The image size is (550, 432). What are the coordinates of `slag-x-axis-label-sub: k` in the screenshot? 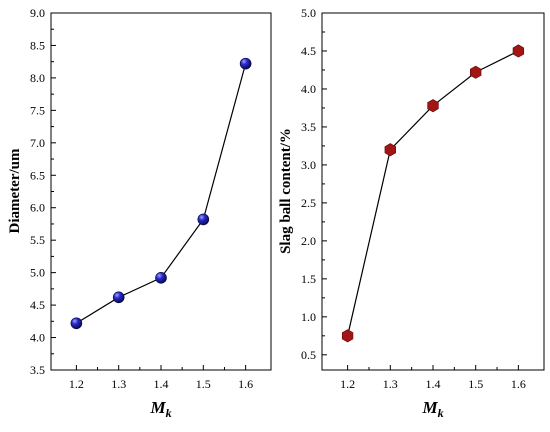 It's located at (441, 413).